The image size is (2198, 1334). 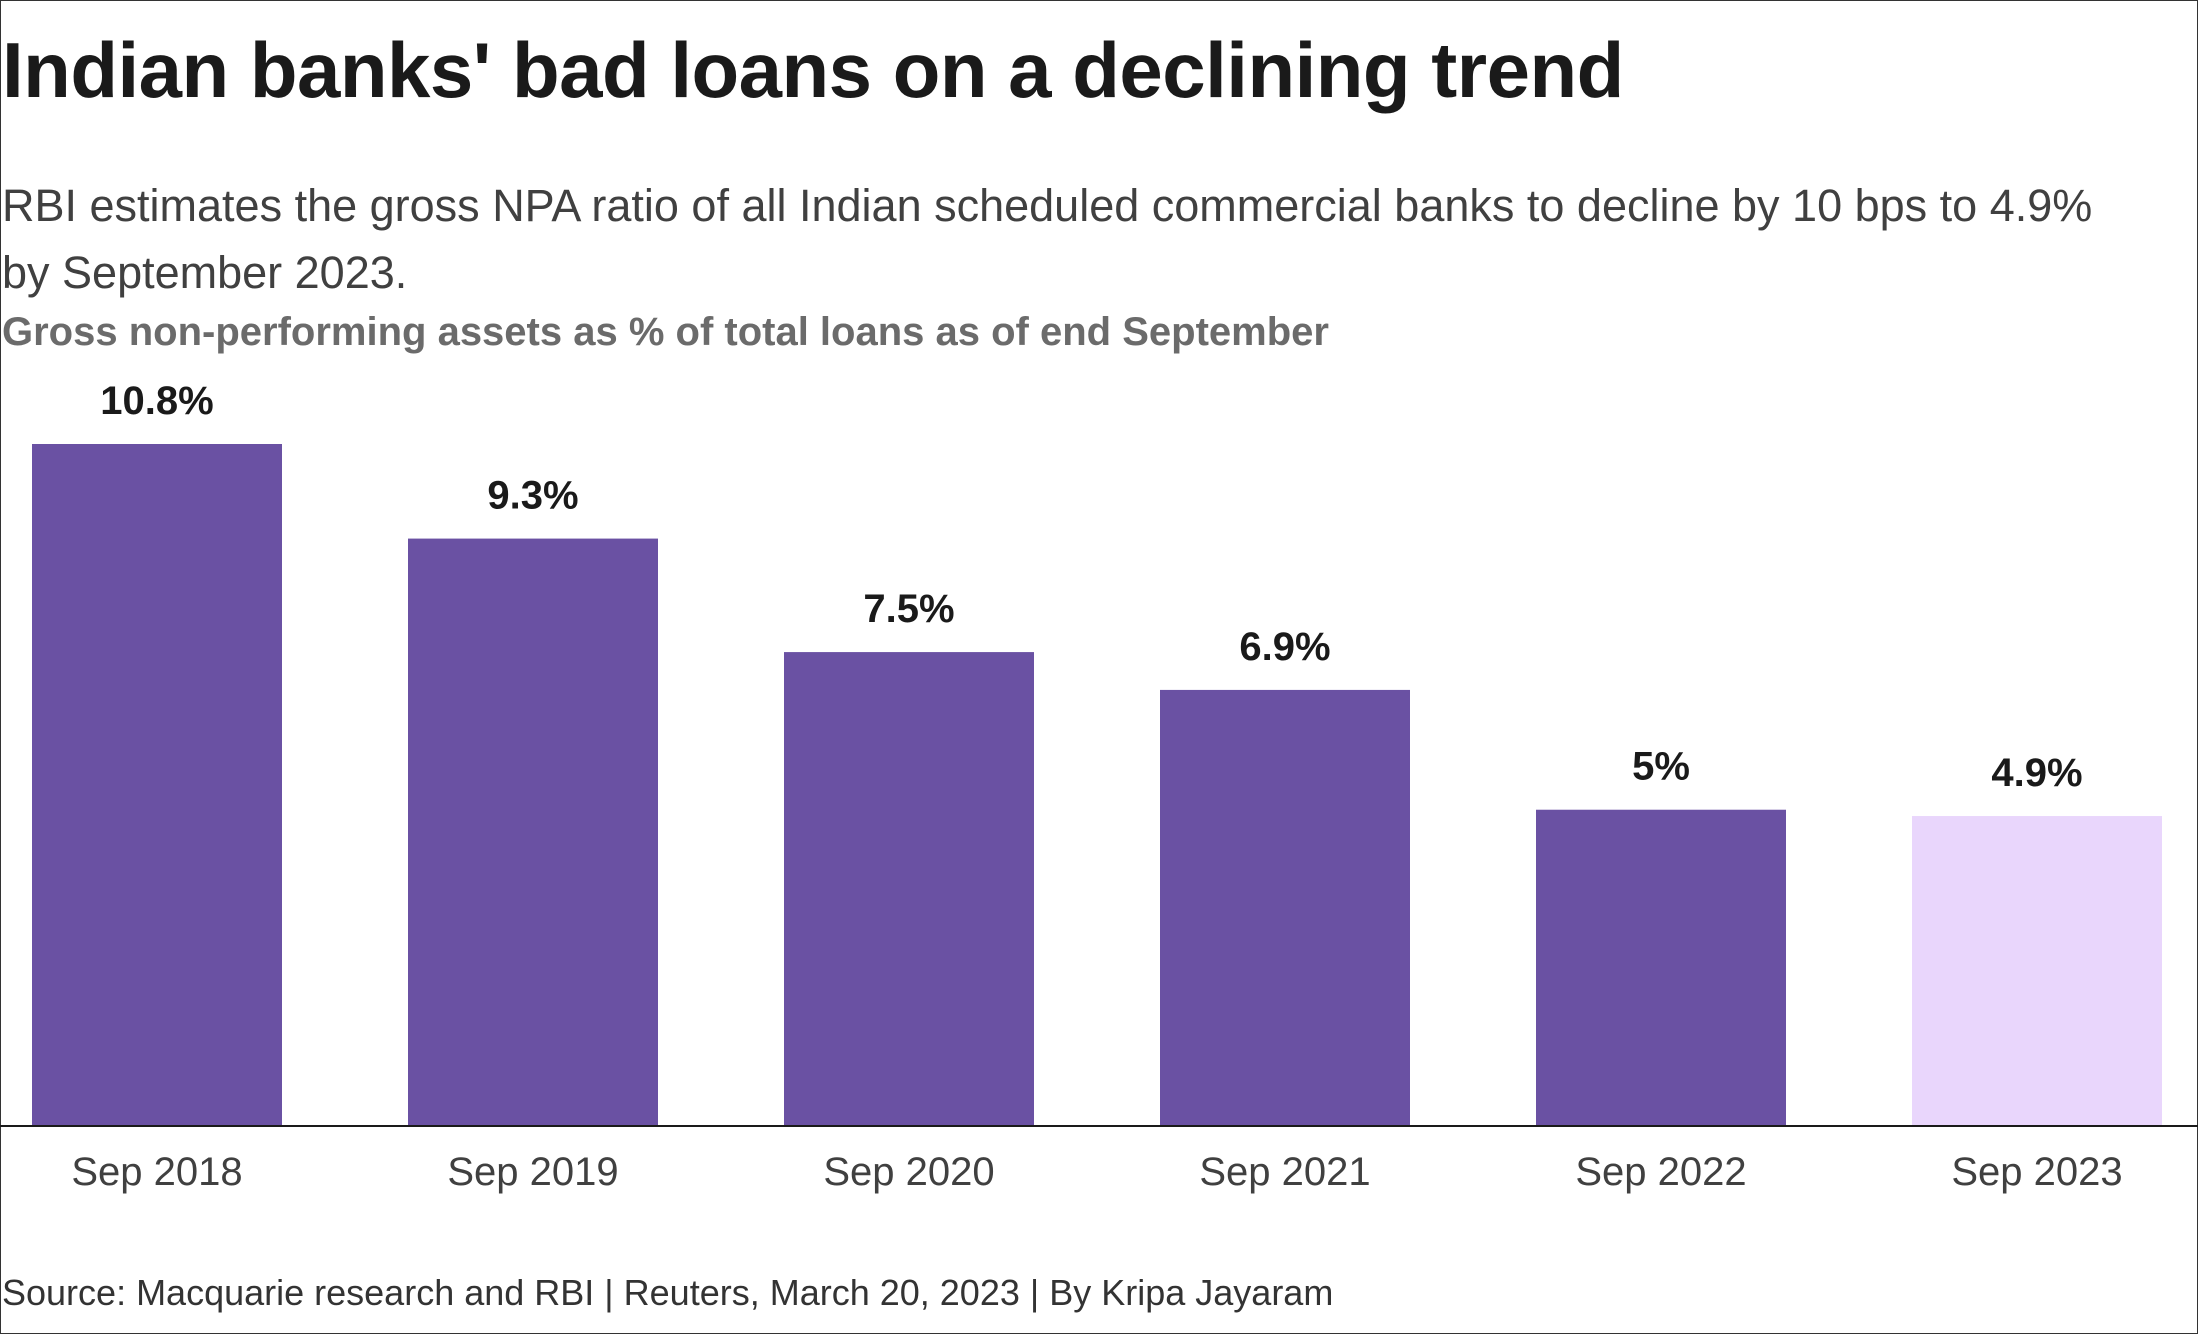 What do you see at coordinates (2036, 773) in the screenshot?
I see `data-label: 4.9%` at bounding box center [2036, 773].